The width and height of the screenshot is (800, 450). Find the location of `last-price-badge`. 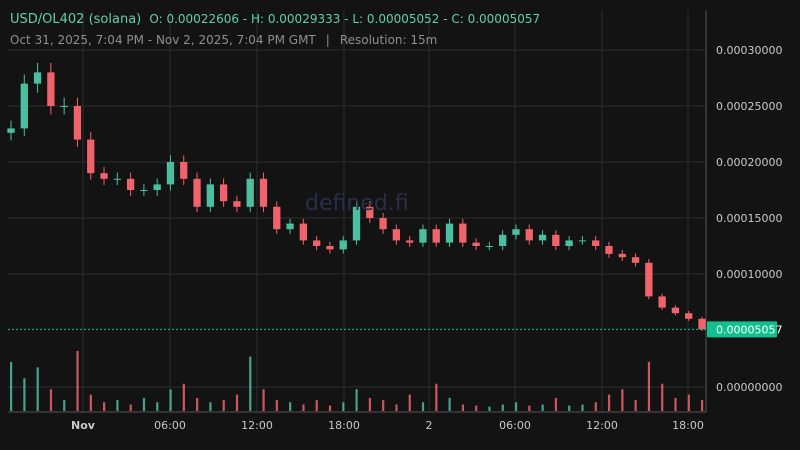

last-price-badge is located at coordinates (742, 329).